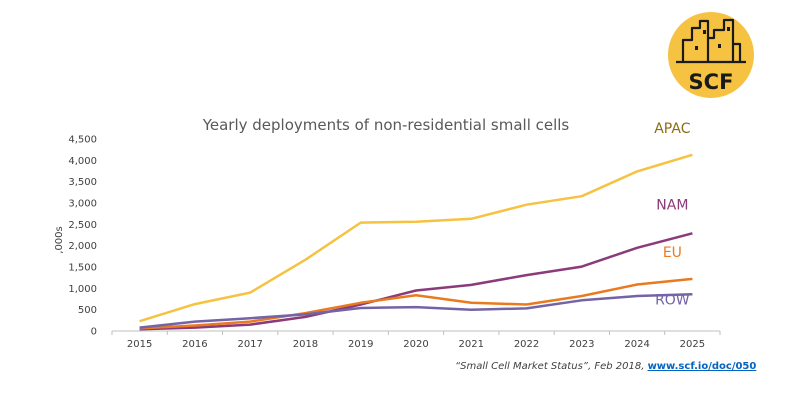 Image resolution: width=792 pixels, height=400 pixels. What do you see at coordinates (82, 268) in the screenshot?
I see `y-tick-label: 1,500` at bounding box center [82, 268].